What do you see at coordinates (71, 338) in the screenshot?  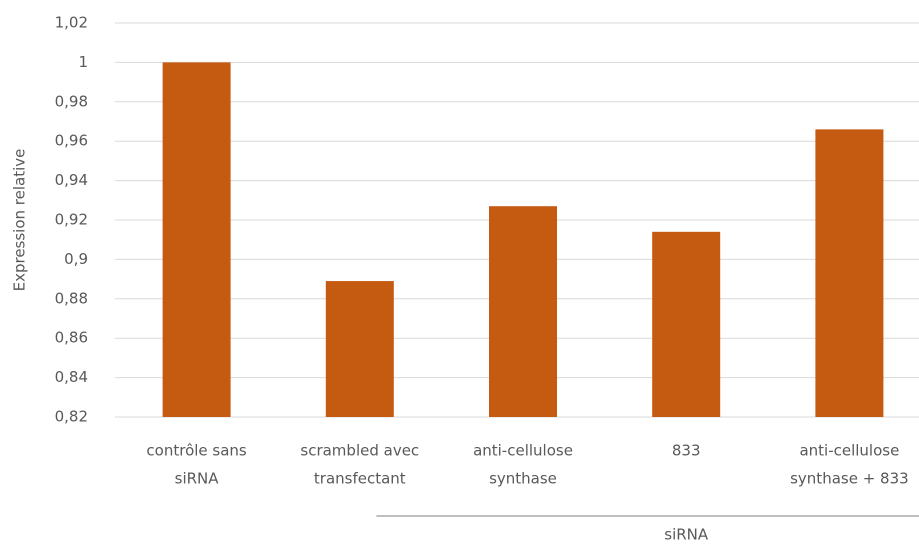 I see `y-tick-label: 0,86` at bounding box center [71, 338].